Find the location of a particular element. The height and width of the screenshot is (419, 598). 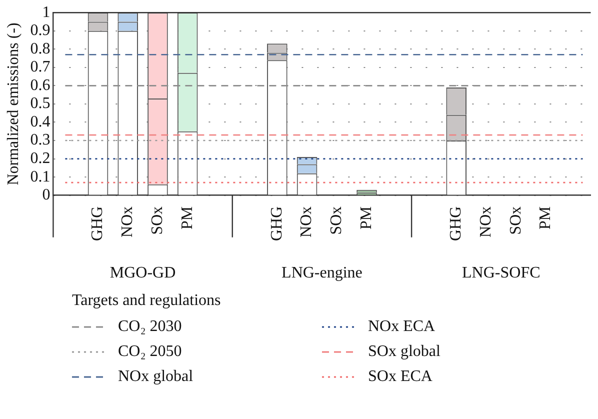

legend-label: SOx global is located at coordinates (404, 351).